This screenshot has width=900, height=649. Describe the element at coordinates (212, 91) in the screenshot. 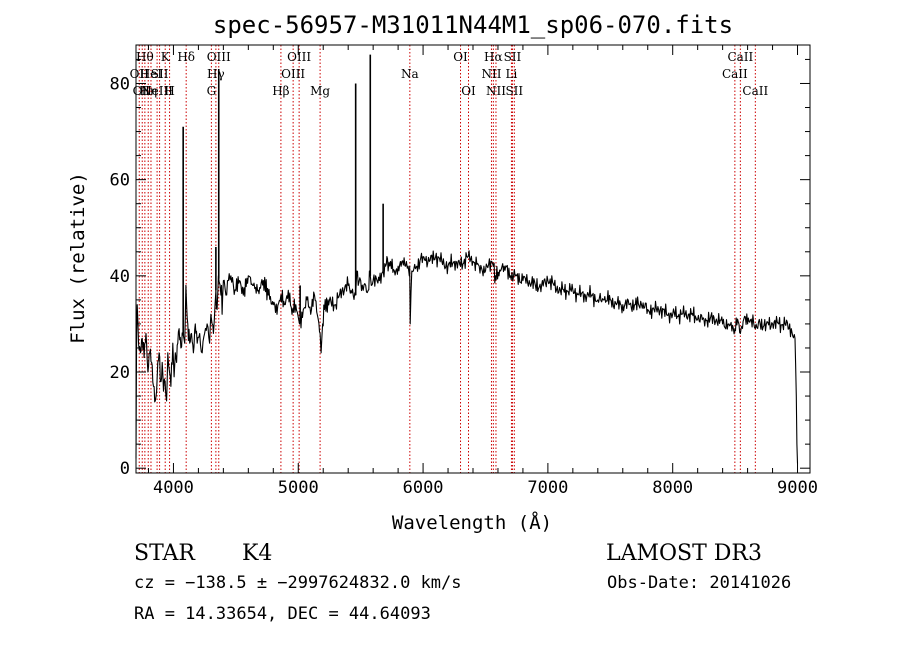

I see `line-marker-label: G` at that location.